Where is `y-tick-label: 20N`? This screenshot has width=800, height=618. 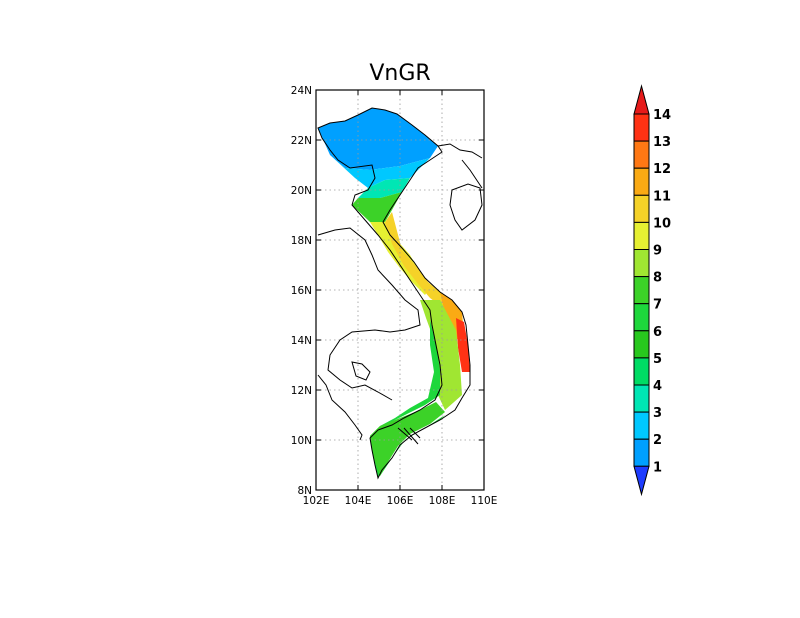
y-tick-label: 20N is located at coordinates (301, 191).